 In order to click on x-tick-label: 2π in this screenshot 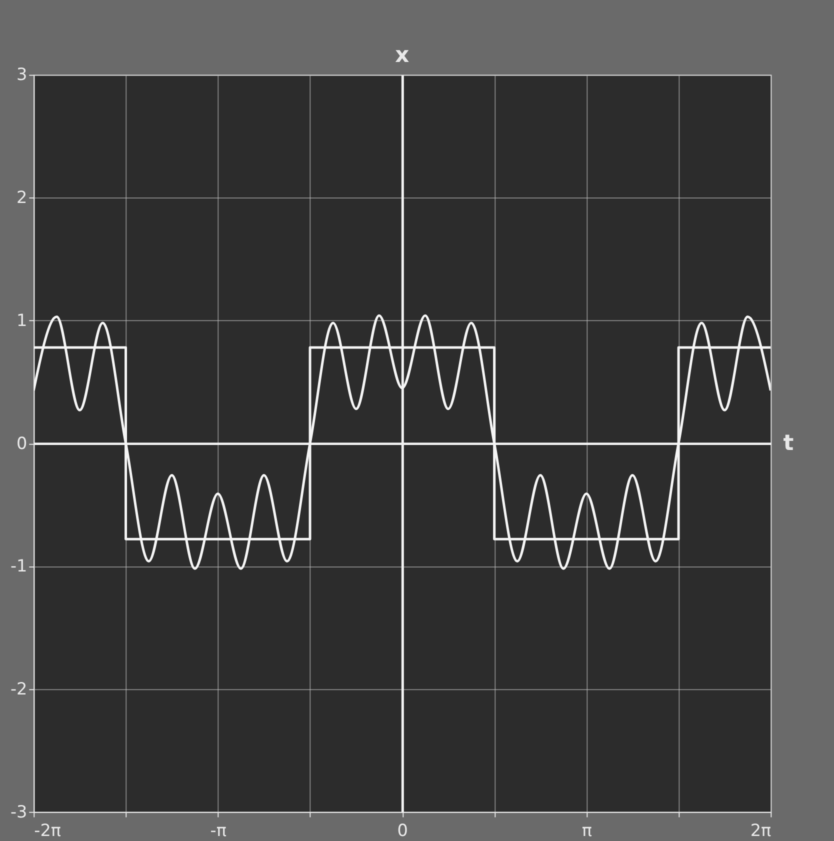, I will do `click(761, 830)`.